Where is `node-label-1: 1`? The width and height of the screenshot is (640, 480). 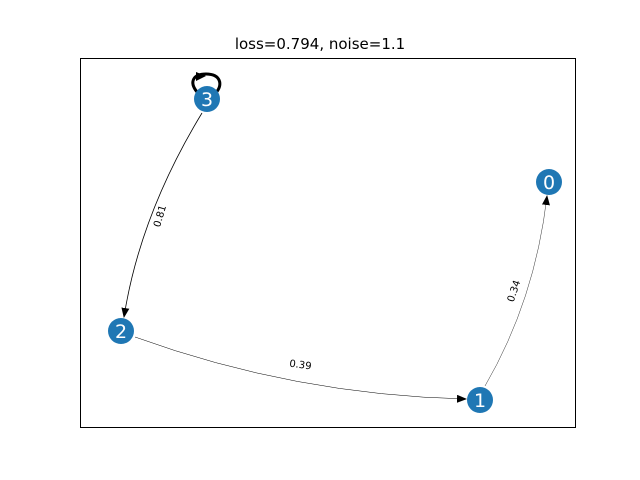 node-label-1: 1 is located at coordinates (480, 401).